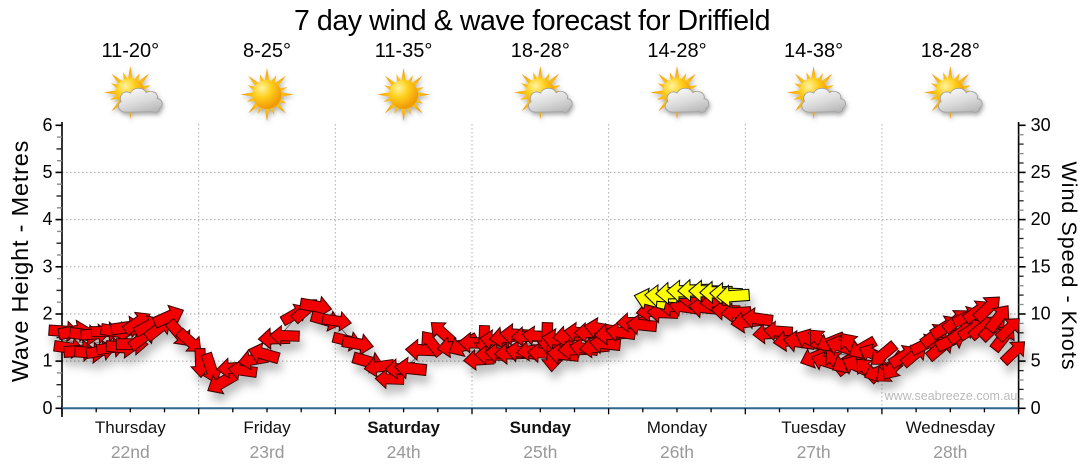 Image resolution: width=1080 pixels, height=475 pixels. I want to click on svg-text: 2, so click(47, 314).